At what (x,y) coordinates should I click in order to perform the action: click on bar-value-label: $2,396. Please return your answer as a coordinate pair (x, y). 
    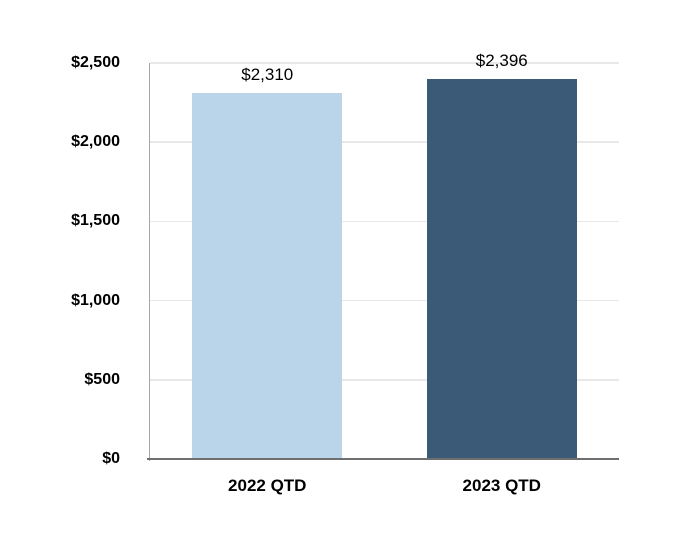
    Looking at the image, I should click on (501, 61).